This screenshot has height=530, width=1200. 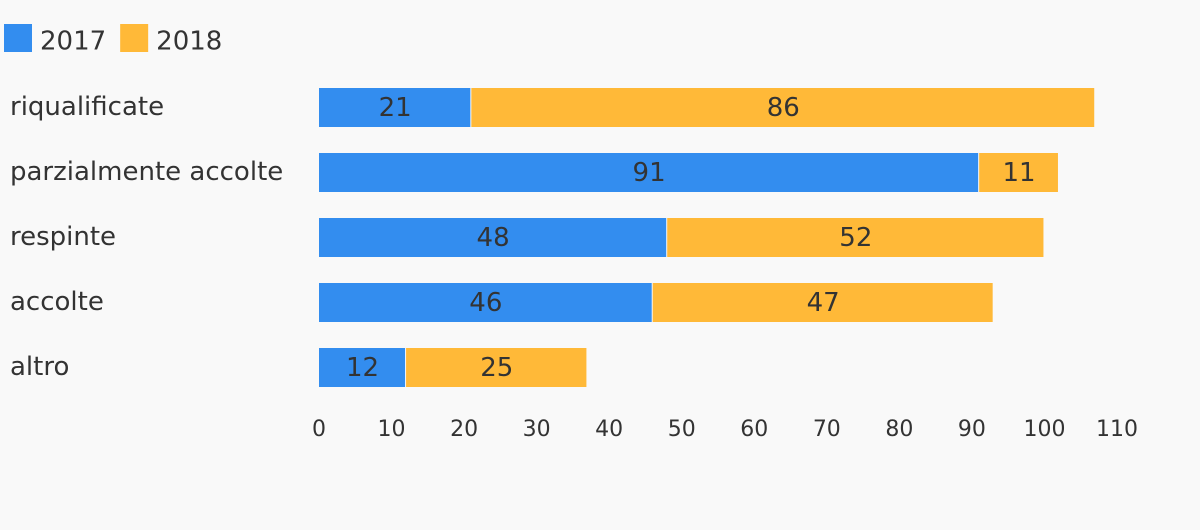 I want to click on bar-value-label: 48, so click(x=493, y=238).